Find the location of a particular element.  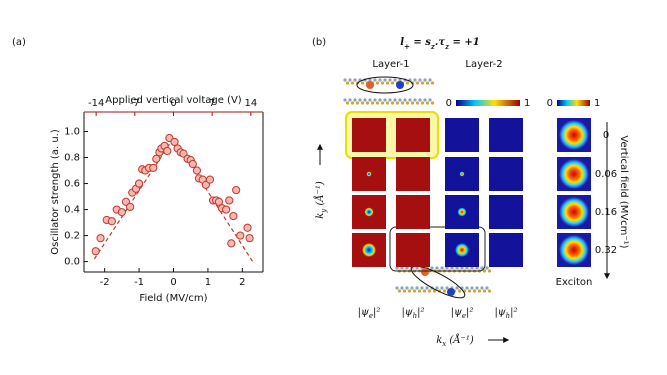

text-part: = s is located at coordinates (420, 42).